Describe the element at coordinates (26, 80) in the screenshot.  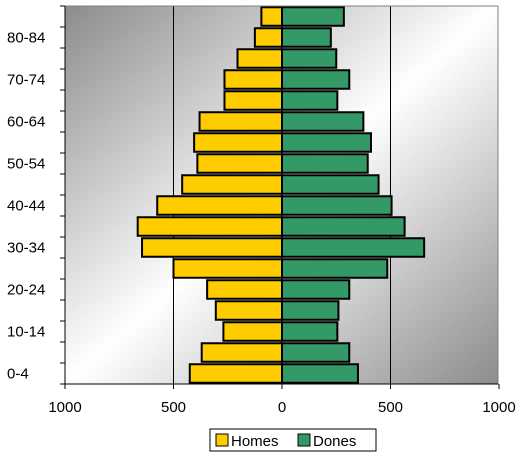
I see `y-tick-label: 70-74` at that location.